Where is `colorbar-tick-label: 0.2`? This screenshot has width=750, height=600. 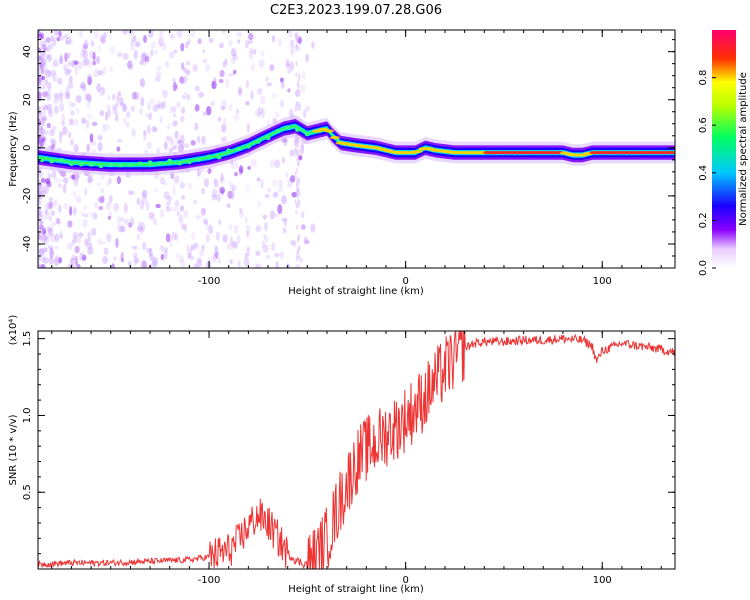
colorbar-tick-label: 0.2 is located at coordinates (703, 220).